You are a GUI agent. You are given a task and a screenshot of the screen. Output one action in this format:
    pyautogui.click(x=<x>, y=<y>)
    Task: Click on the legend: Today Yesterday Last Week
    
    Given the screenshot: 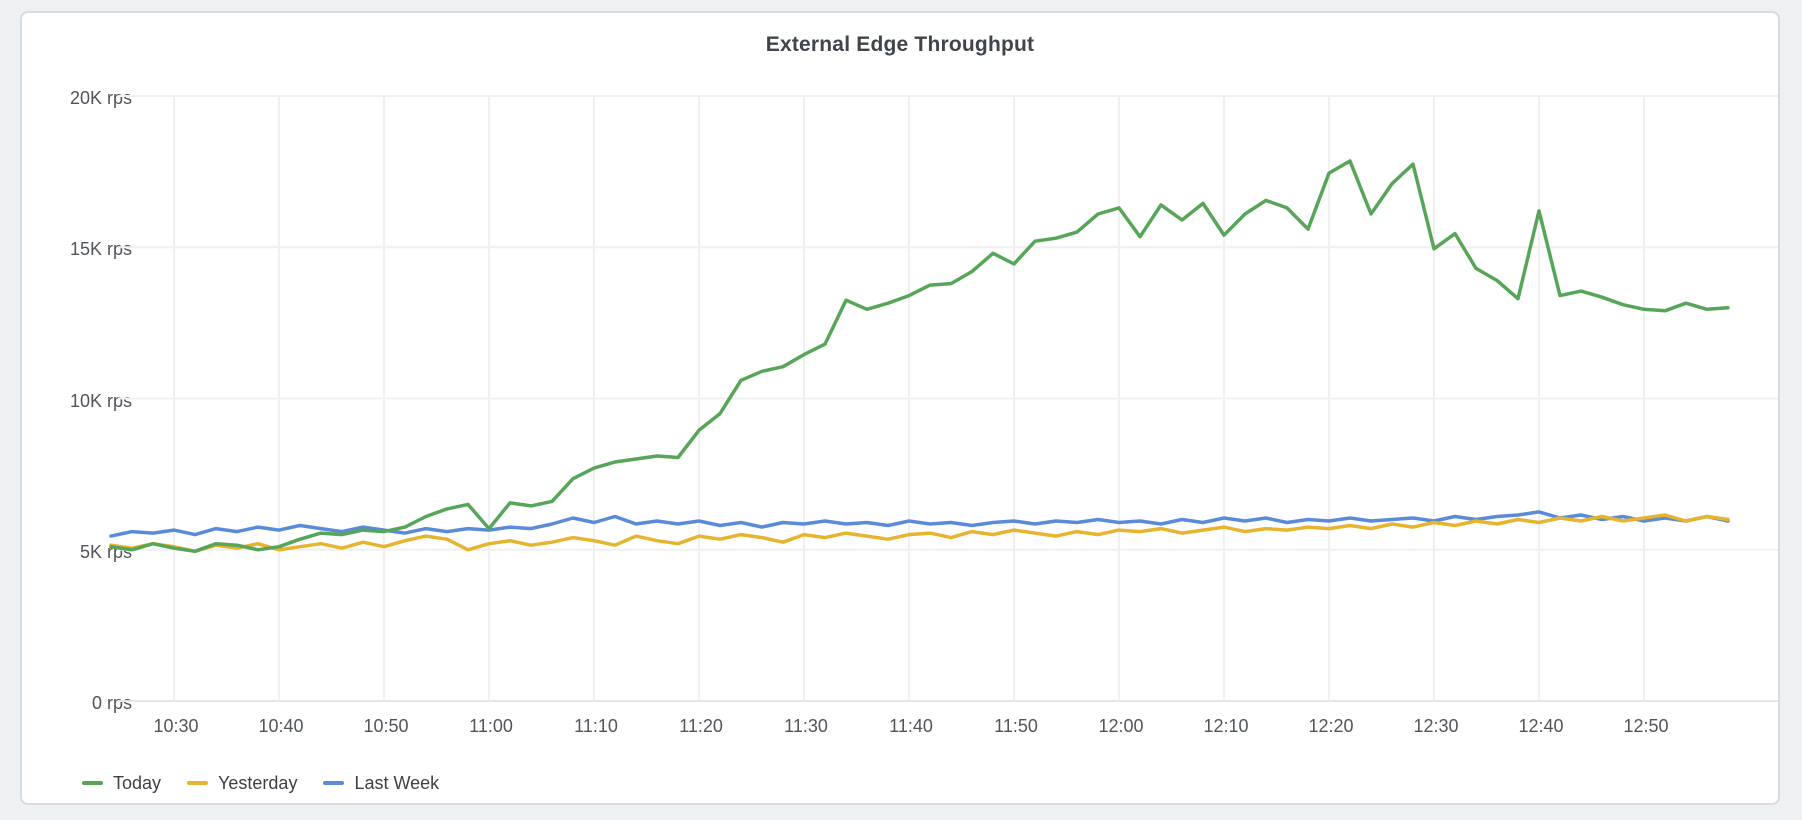 What is the action you would take?
    pyautogui.click(x=273, y=783)
    